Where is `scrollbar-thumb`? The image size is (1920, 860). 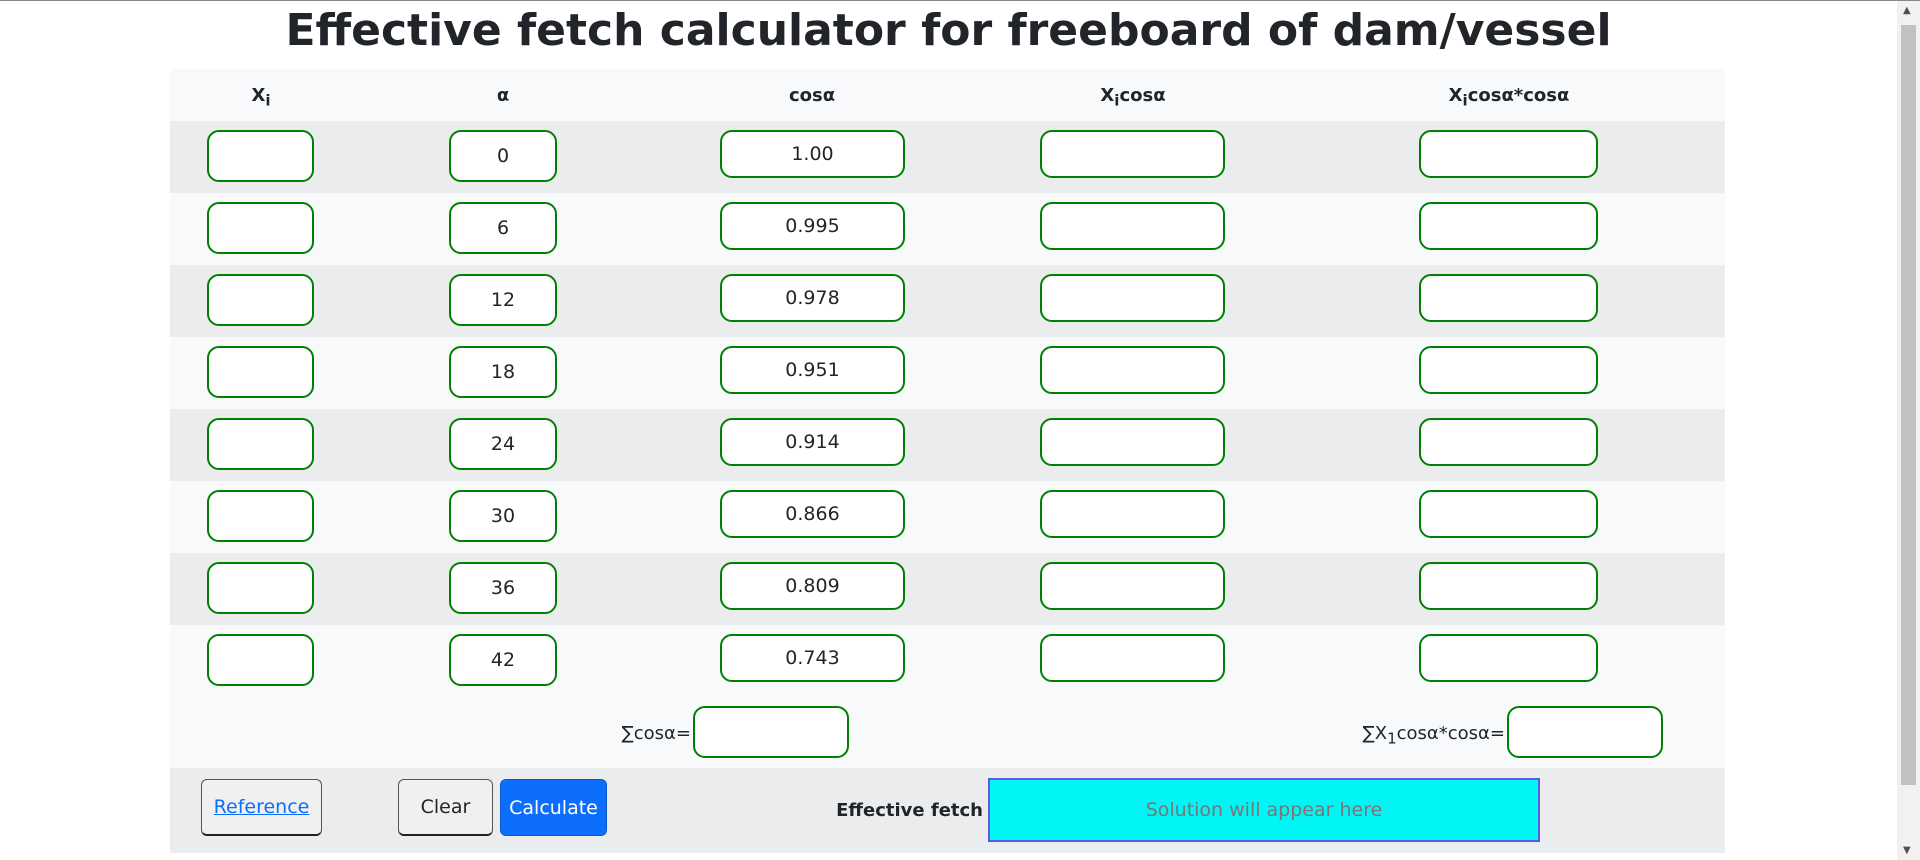 scrollbar-thumb is located at coordinates (1908, 405).